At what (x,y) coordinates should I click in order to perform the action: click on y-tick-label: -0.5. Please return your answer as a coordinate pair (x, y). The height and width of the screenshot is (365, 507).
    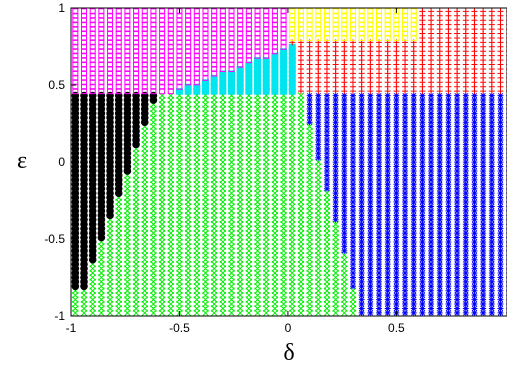
    Looking at the image, I should click on (54, 239).